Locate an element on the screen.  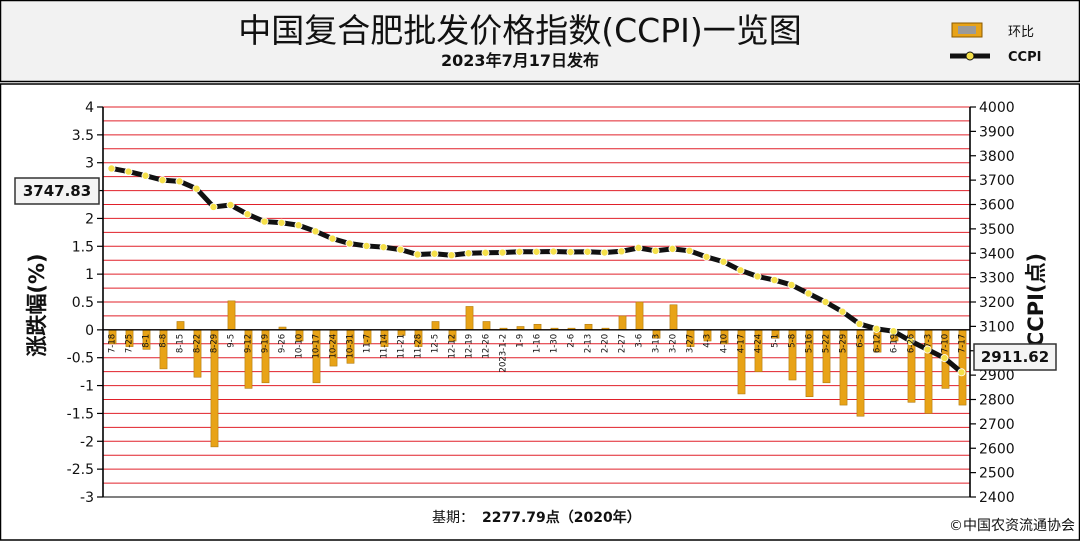
x-tick-label: 1-30 is located at coordinates (555, 343).